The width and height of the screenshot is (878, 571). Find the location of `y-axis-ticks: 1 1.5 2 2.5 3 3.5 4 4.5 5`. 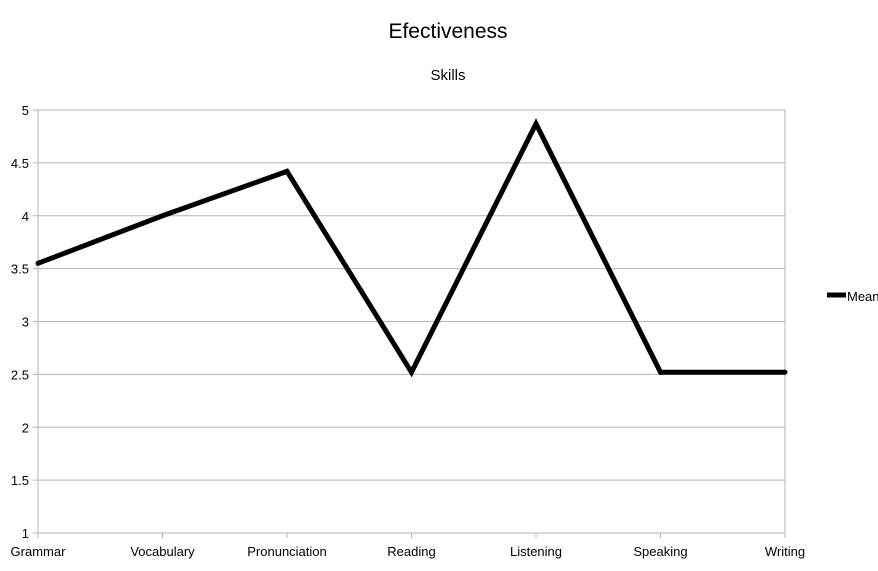

y-axis-ticks: 1 1.5 2 2.5 3 3.5 4 4.5 5 is located at coordinates (24, 322).